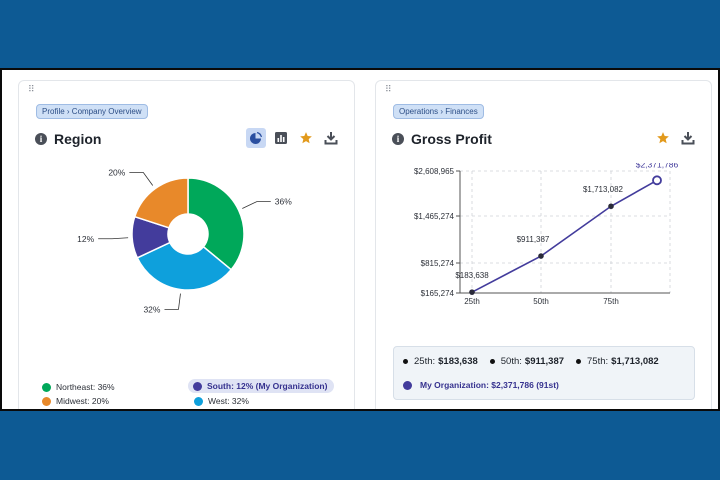 This screenshot has width=720, height=480. I want to click on legend-item-northeast: Northeast: 36%, so click(78, 387).